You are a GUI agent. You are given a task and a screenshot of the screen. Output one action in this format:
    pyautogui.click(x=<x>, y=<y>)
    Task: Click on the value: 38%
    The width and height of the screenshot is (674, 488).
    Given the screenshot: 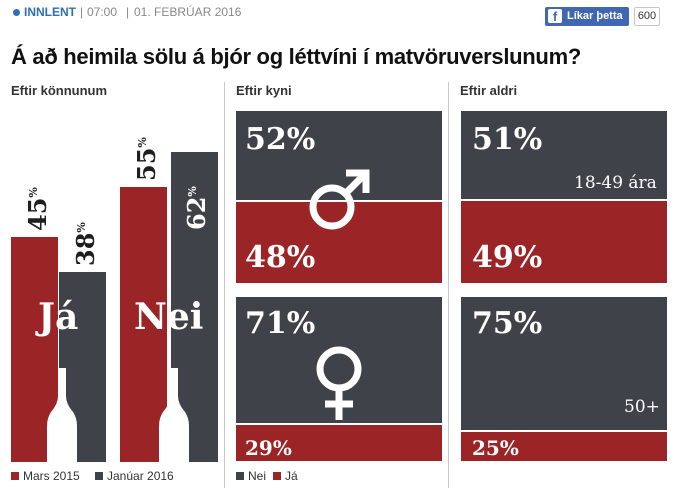 What is the action you would take?
    pyautogui.click(x=85, y=244)
    